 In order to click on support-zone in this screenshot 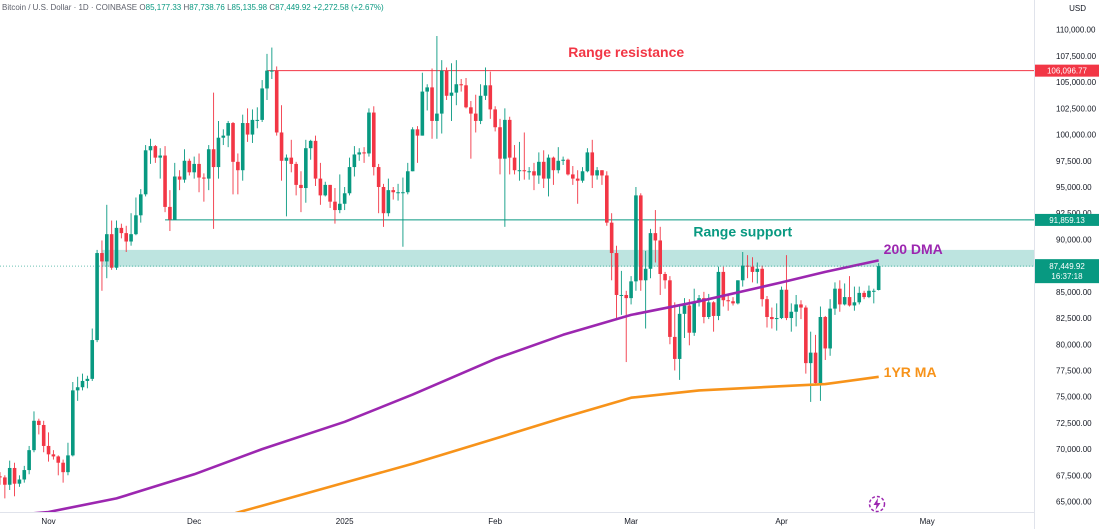, I will do `click(567, 258)`.